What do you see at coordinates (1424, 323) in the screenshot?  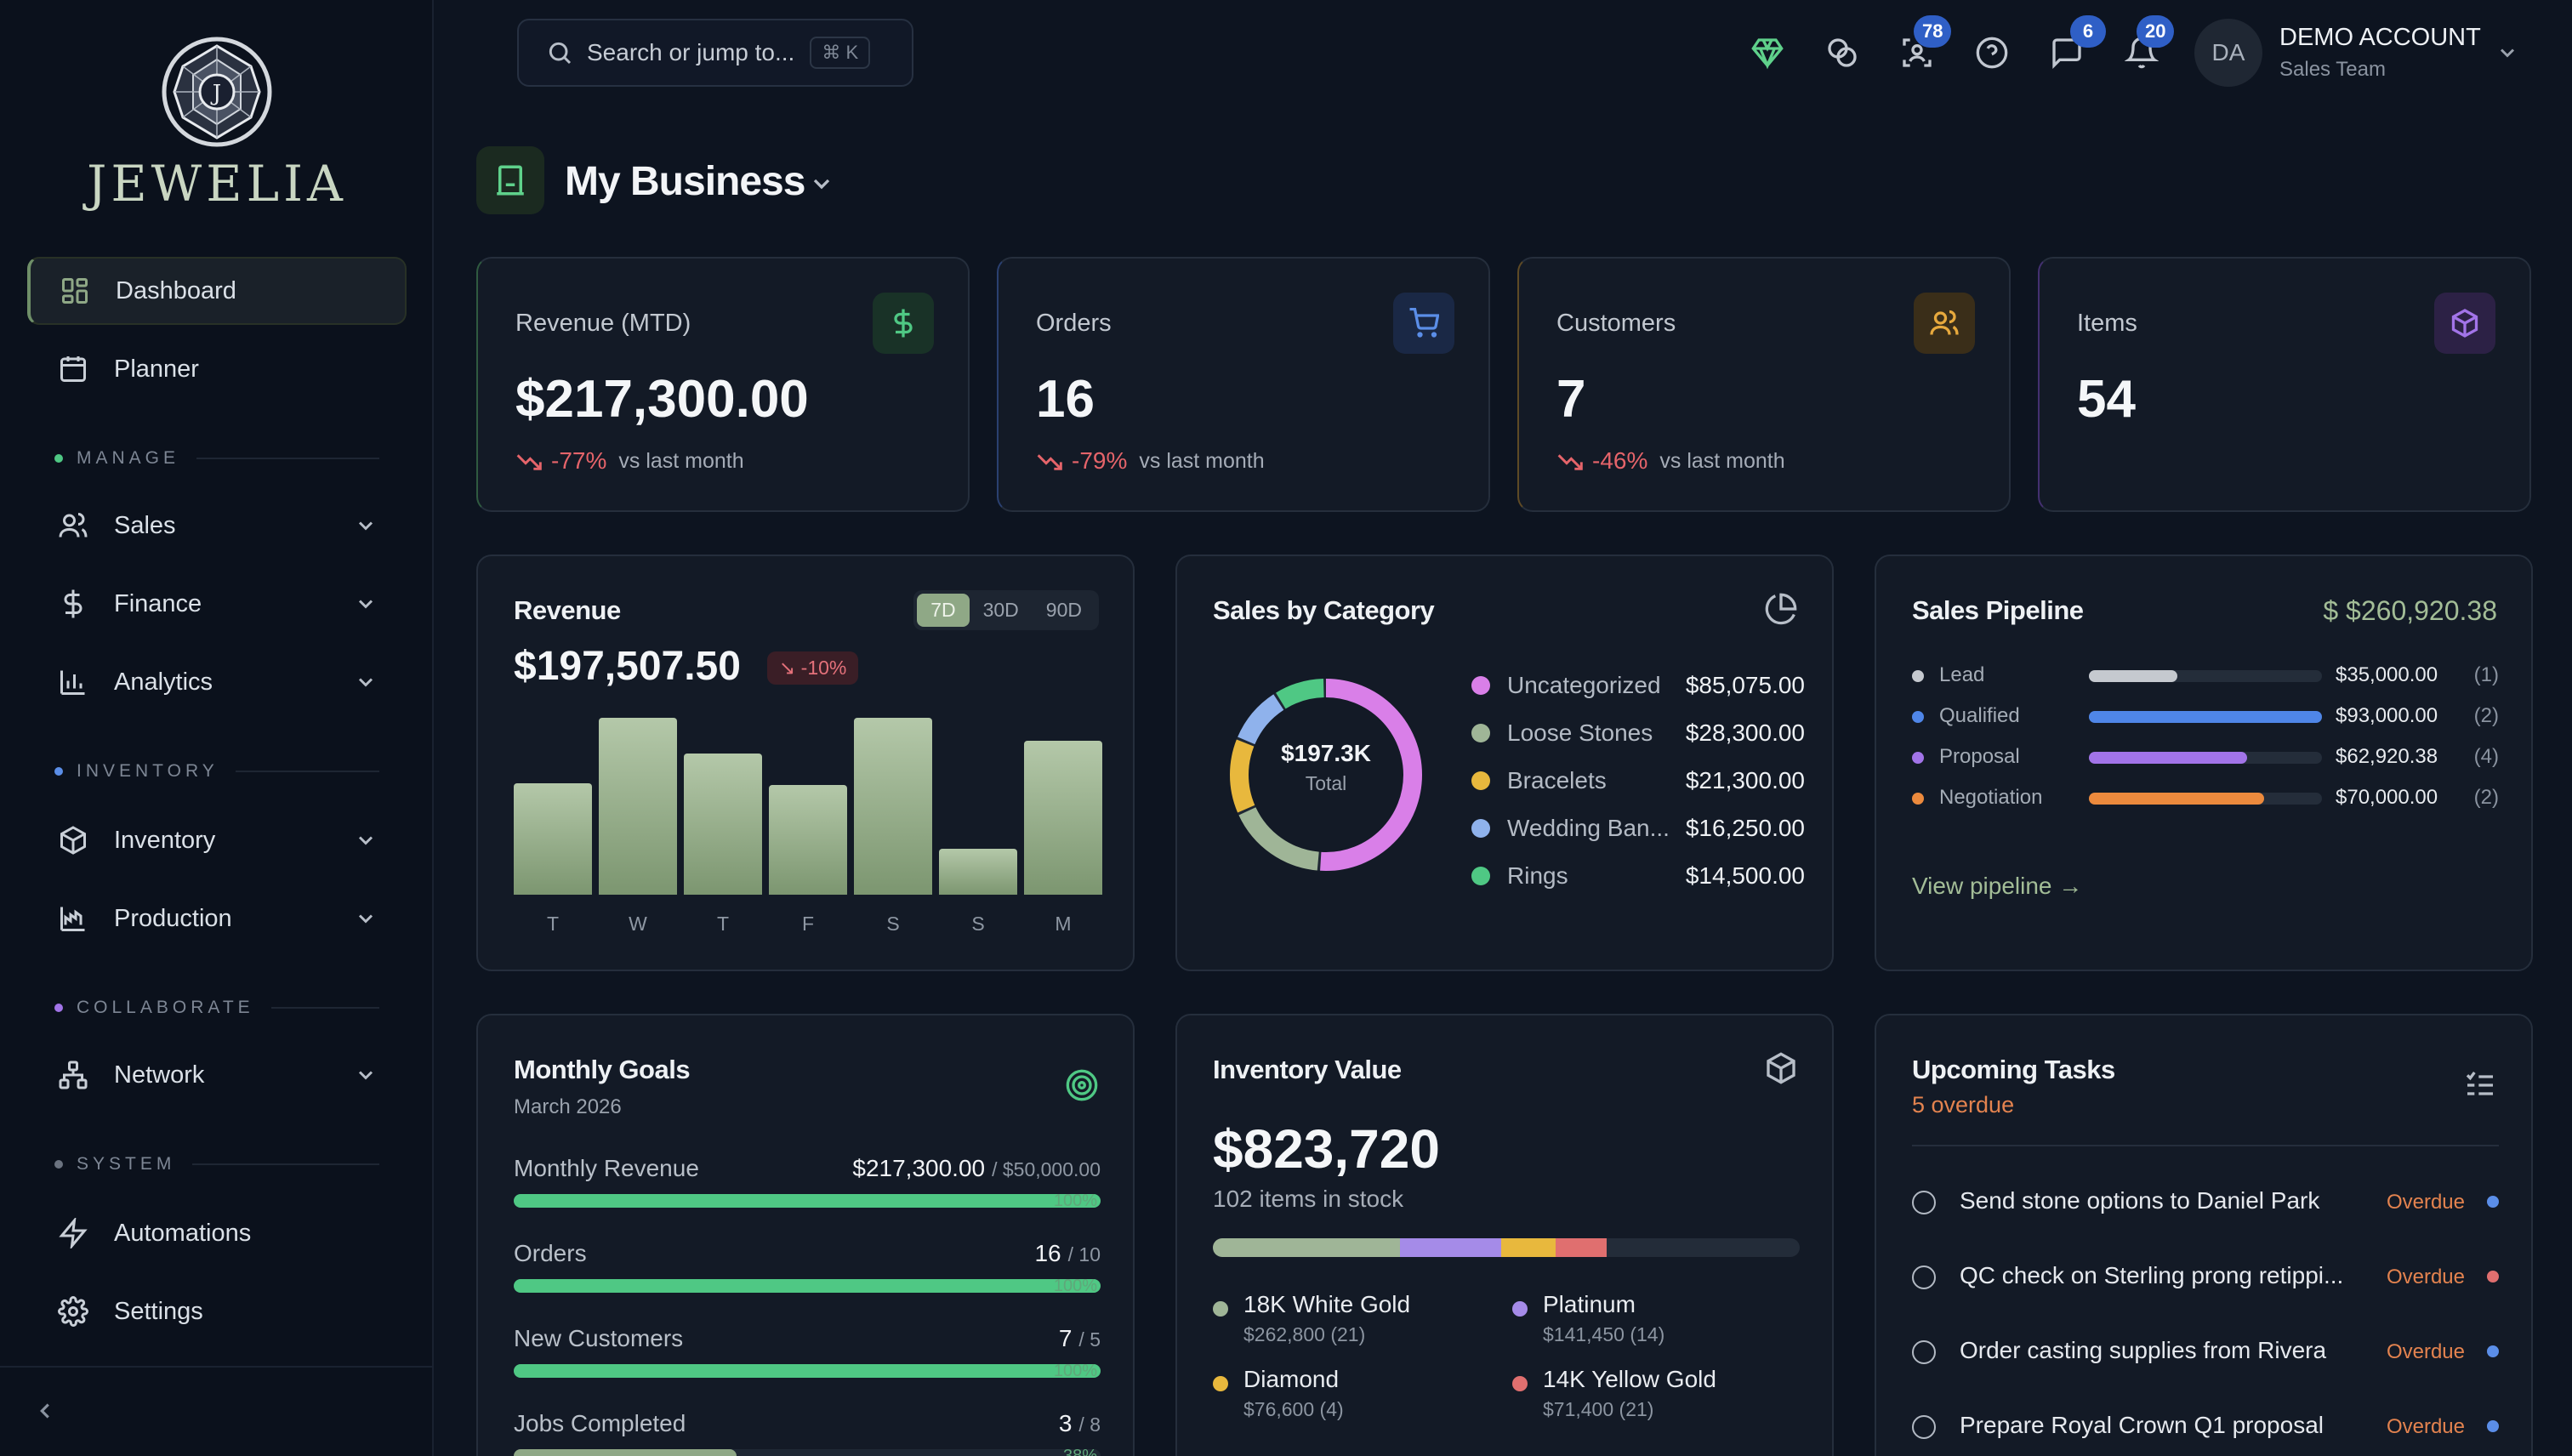 I see `cart-icon` at bounding box center [1424, 323].